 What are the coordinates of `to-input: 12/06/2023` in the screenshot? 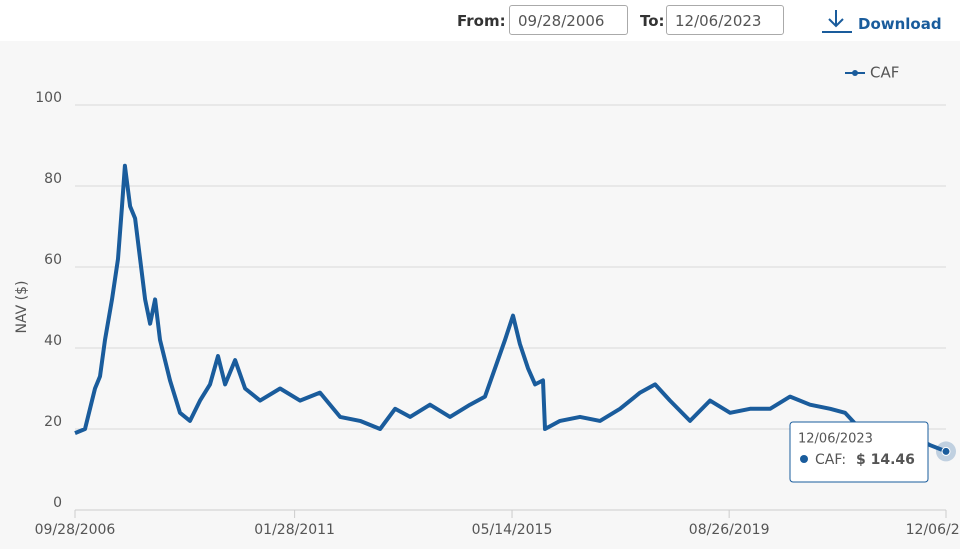 It's located at (725, 20).